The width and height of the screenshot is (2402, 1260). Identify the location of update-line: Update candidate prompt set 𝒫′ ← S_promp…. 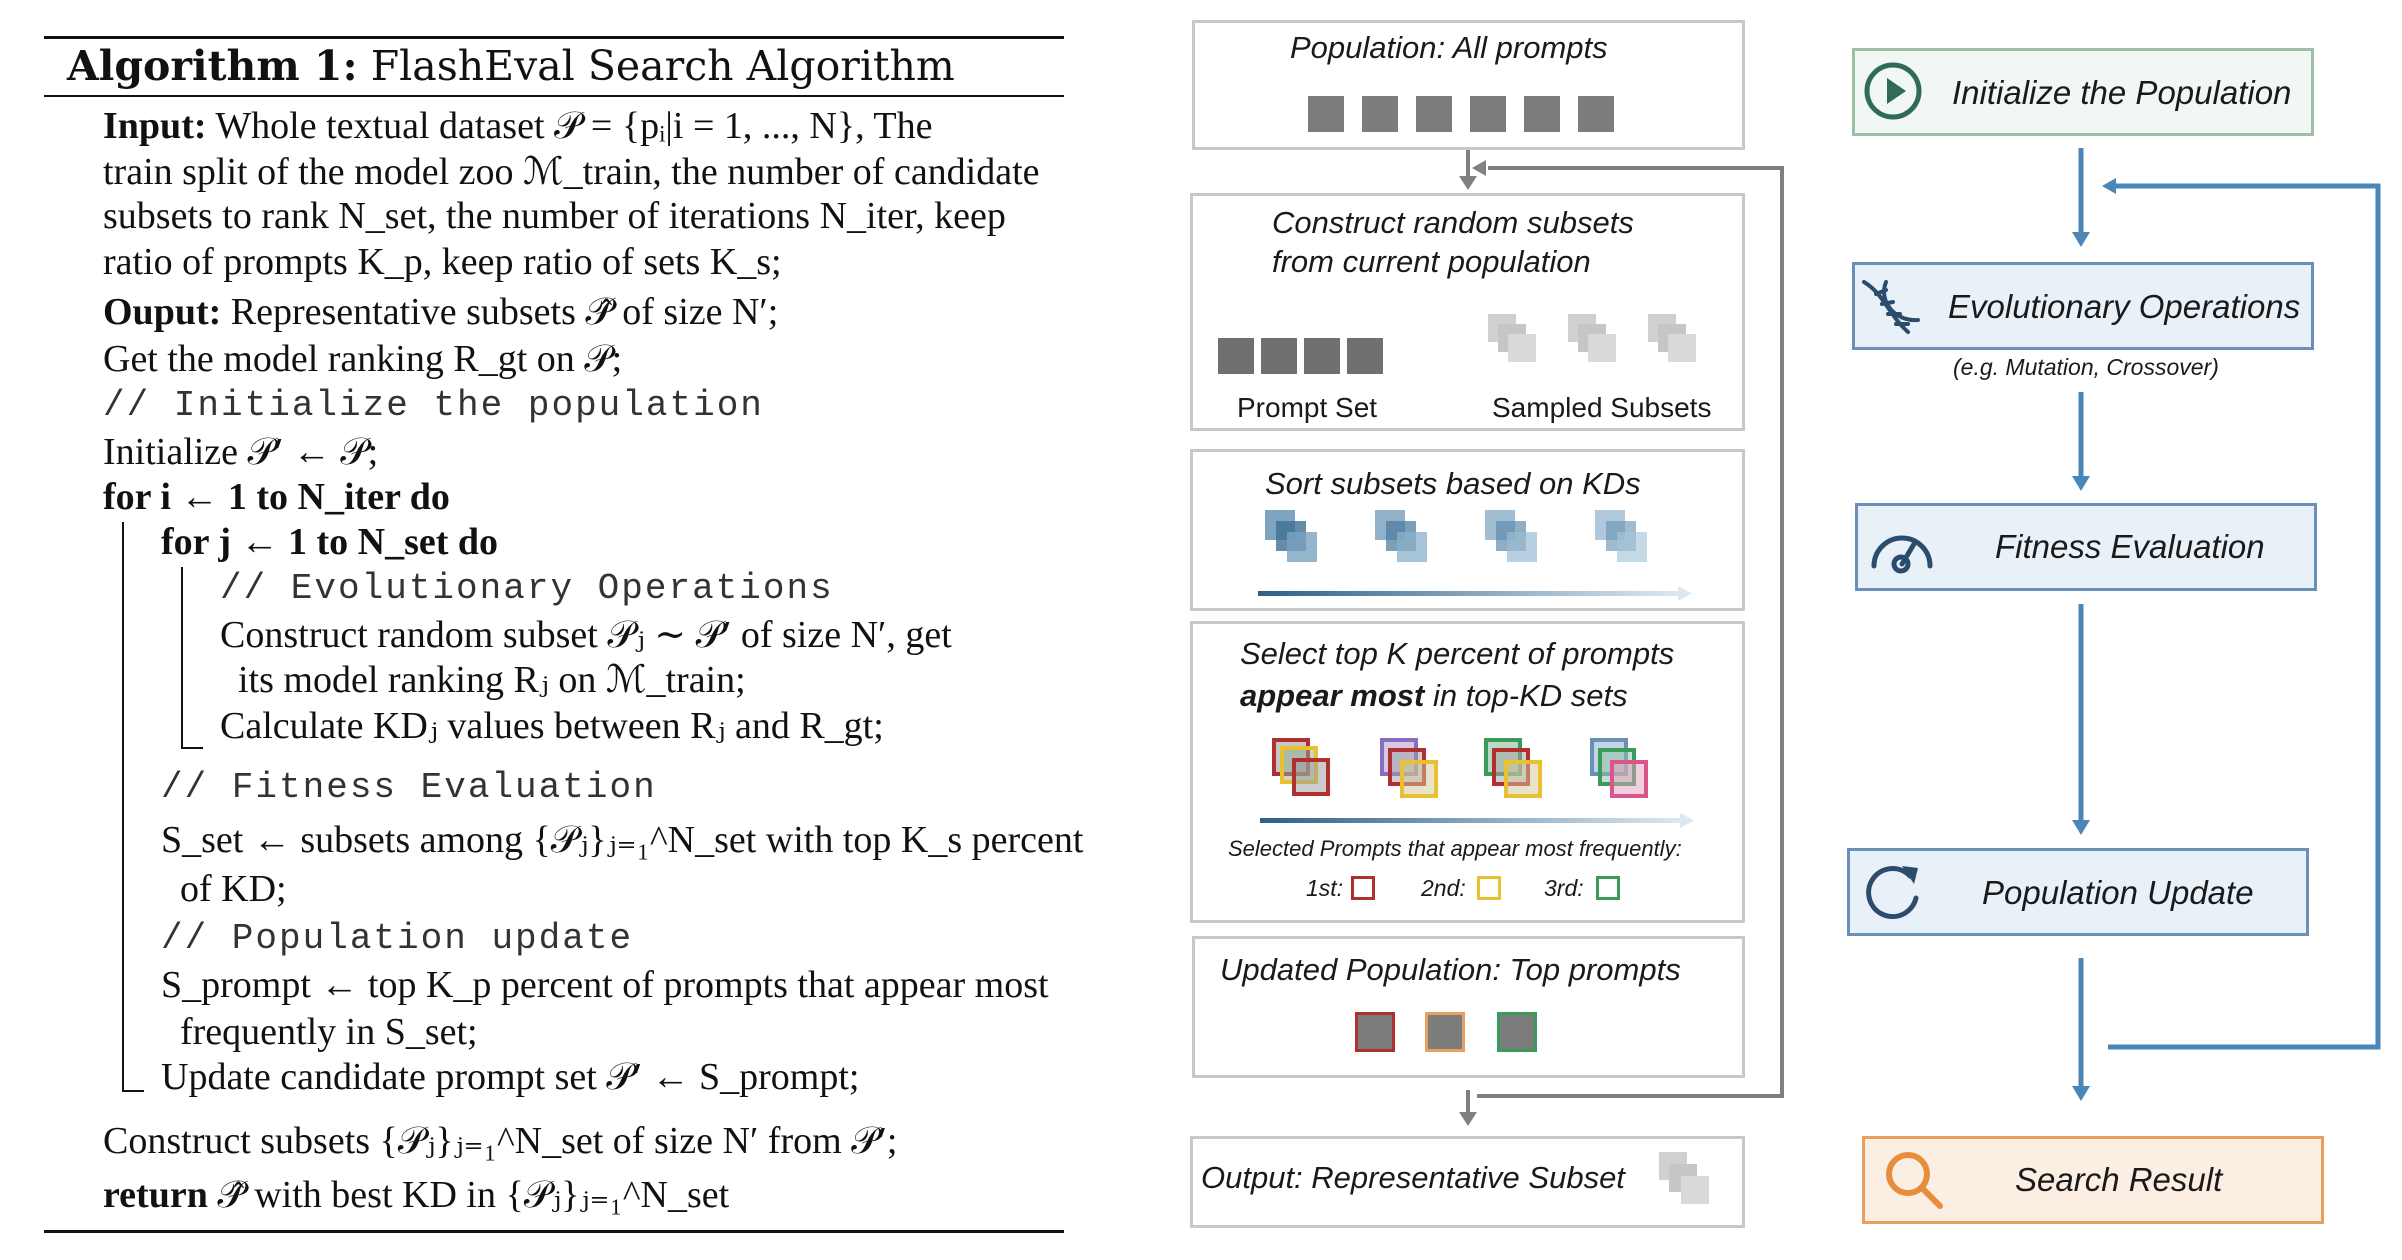
(510, 1077).